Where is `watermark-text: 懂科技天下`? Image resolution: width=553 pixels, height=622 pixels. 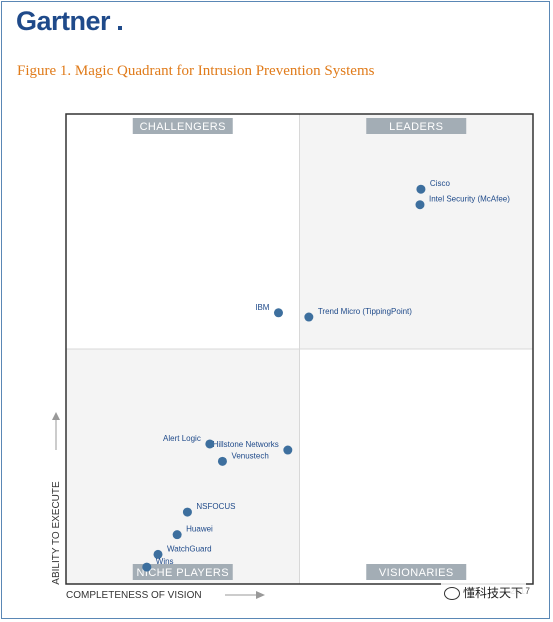
watermark-text: 懂科技天下 is located at coordinates (493, 593).